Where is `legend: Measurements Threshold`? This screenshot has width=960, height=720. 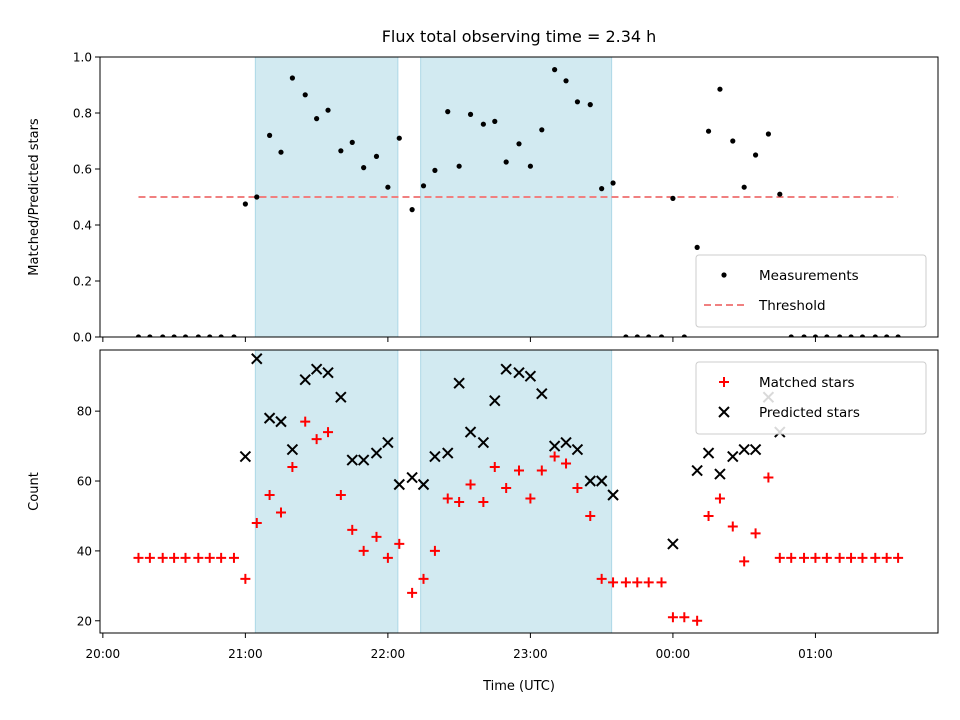 legend: Measurements Threshold is located at coordinates (811, 291).